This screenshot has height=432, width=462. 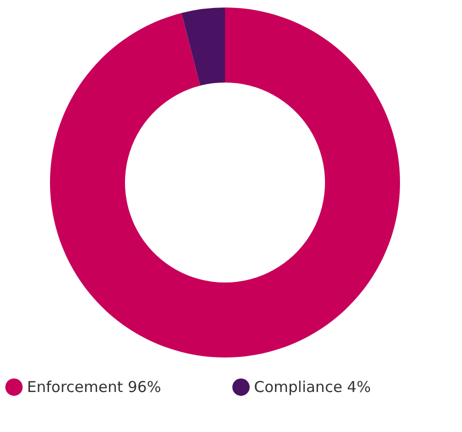 I want to click on donut-slice, so click(x=203, y=47).